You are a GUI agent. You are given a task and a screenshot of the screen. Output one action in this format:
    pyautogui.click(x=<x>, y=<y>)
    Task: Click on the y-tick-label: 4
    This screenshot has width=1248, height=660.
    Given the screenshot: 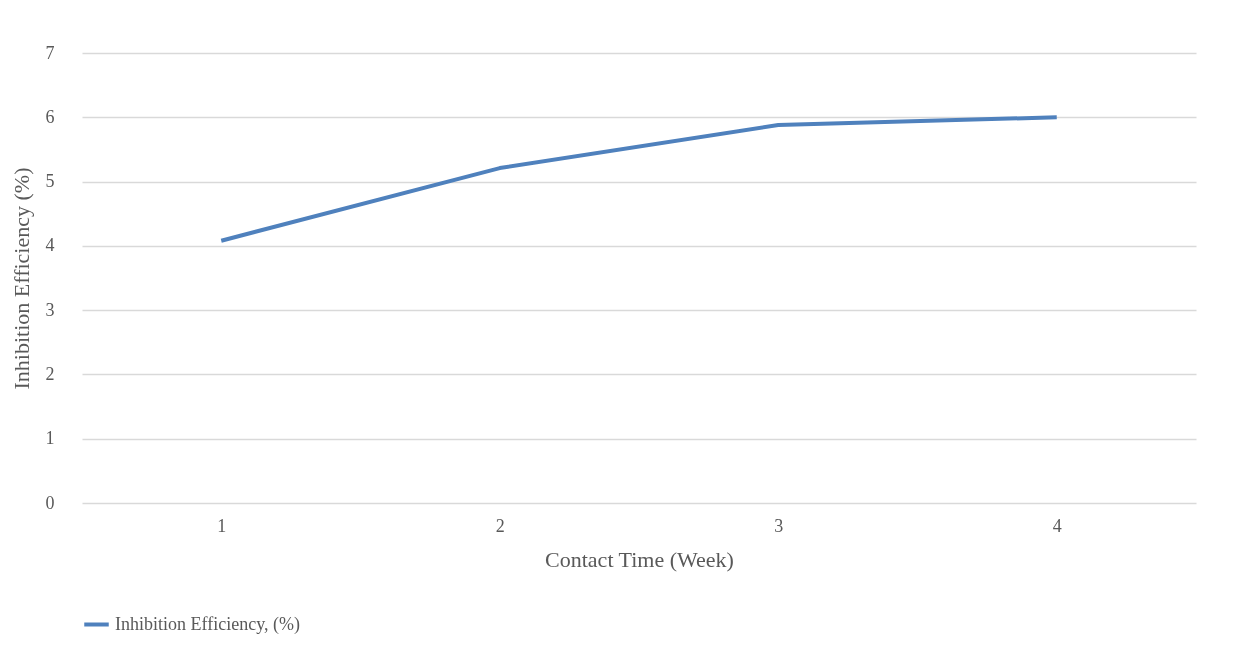 What is the action you would take?
    pyautogui.click(x=50, y=245)
    